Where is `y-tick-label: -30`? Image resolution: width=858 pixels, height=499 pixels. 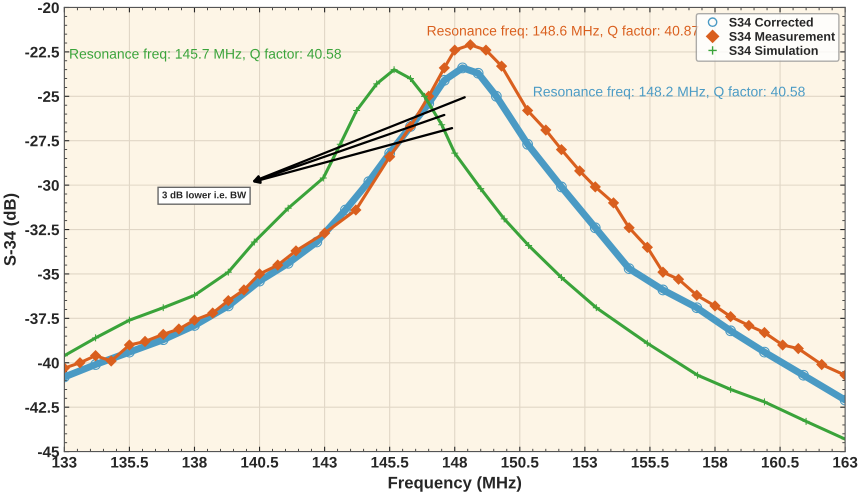
y-tick-label: -30 is located at coordinates (48, 185).